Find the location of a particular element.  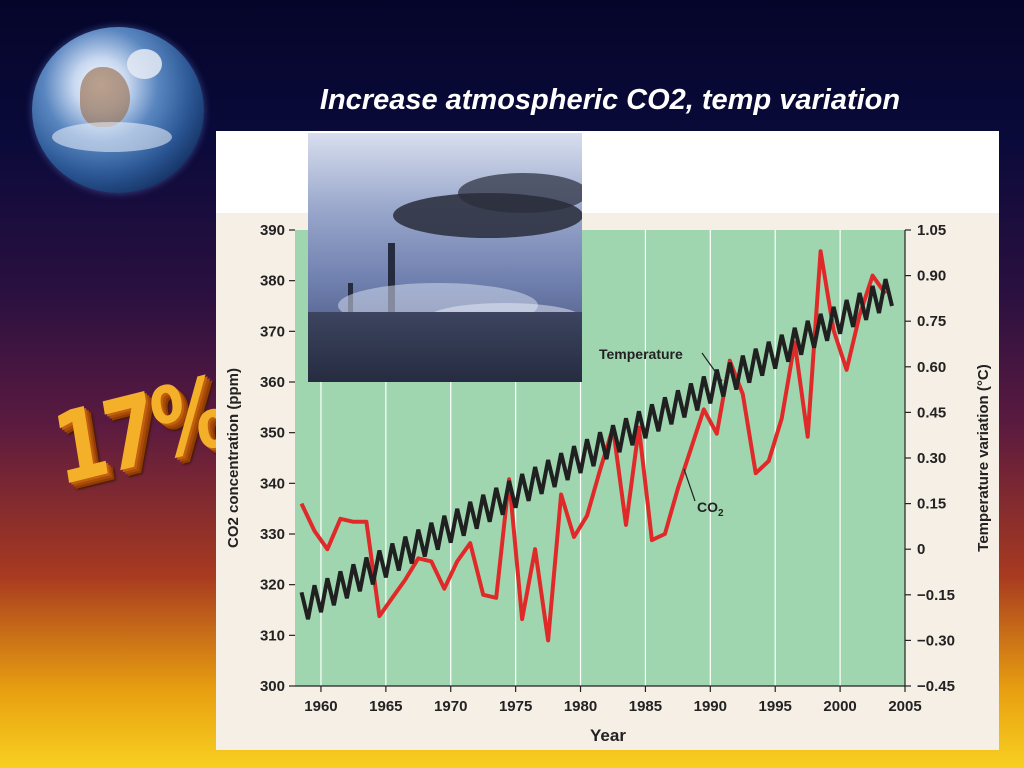

y-tick-label-left: 350 is located at coordinates (272, 433).